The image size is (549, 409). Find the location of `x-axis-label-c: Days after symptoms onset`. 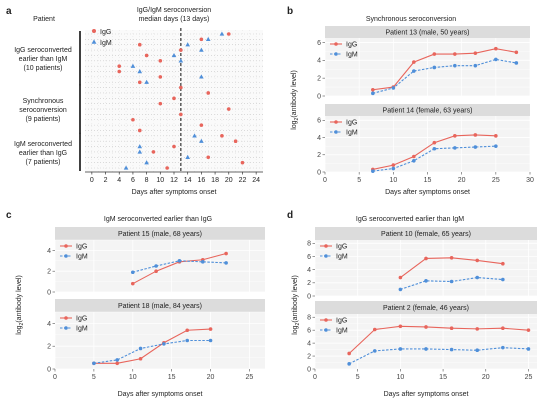

x-axis-label-c: Days after symptoms onset is located at coordinates (160, 394).